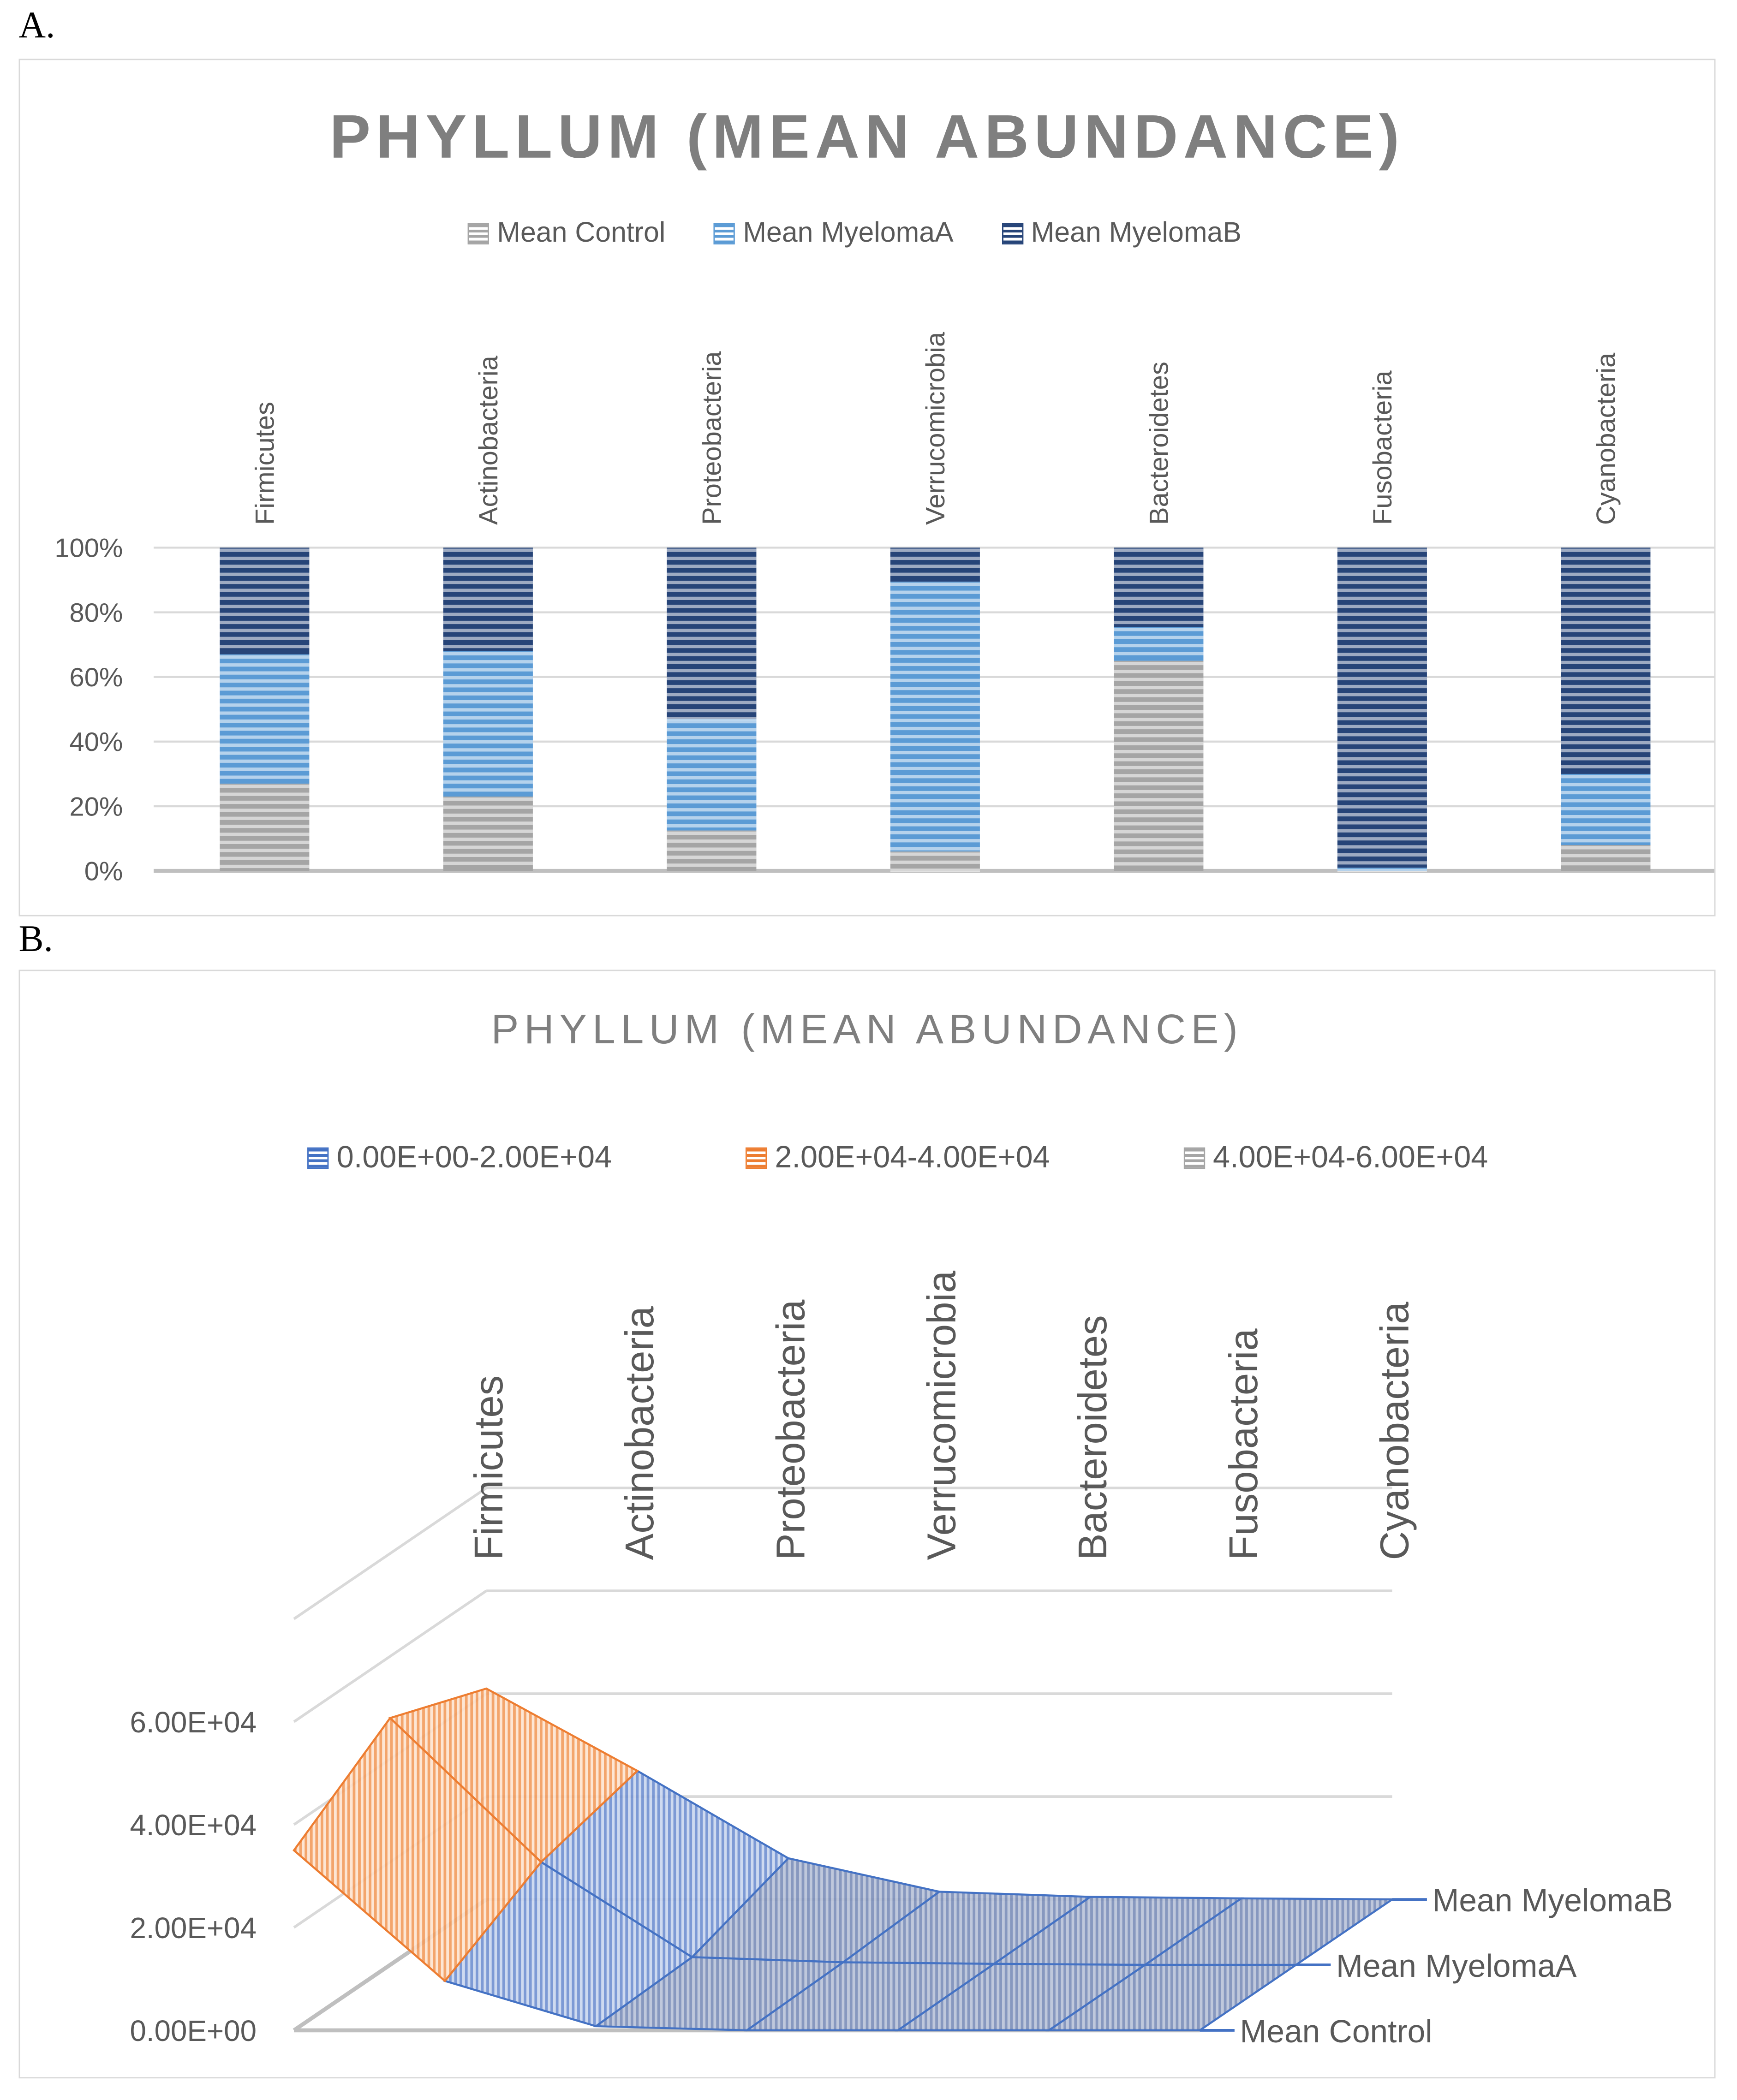  I want to click on y-tick-label: 40%, so click(96, 742).